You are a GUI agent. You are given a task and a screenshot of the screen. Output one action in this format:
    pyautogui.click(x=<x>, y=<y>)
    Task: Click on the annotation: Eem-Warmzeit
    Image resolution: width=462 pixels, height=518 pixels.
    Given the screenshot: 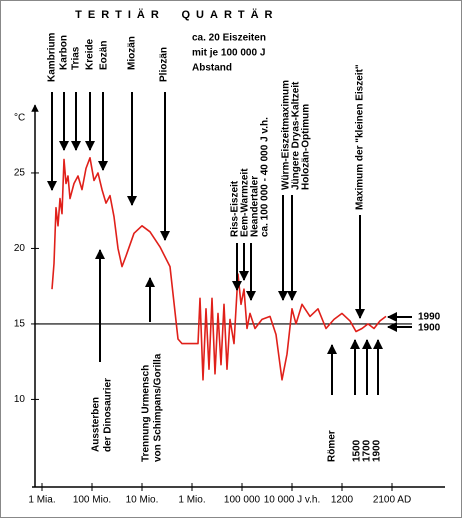 What is the action you would take?
    pyautogui.click(x=245, y=202)
    